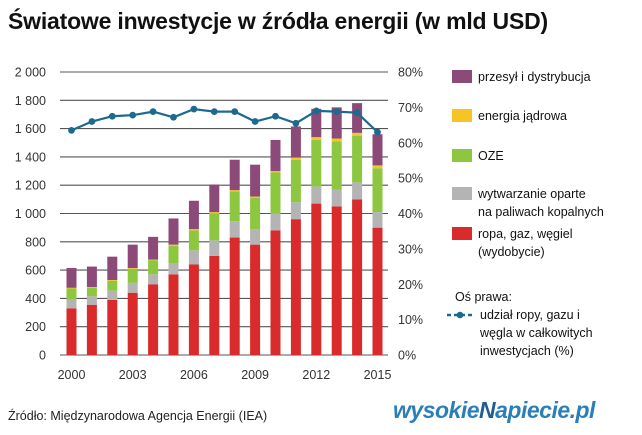 This screenshot has height=435, width=642. What do you see at coordinates (522, 116) in the screenshot?
I see `legend-label-nuclear: energia jądrowa` at bounding box center [522, 116].